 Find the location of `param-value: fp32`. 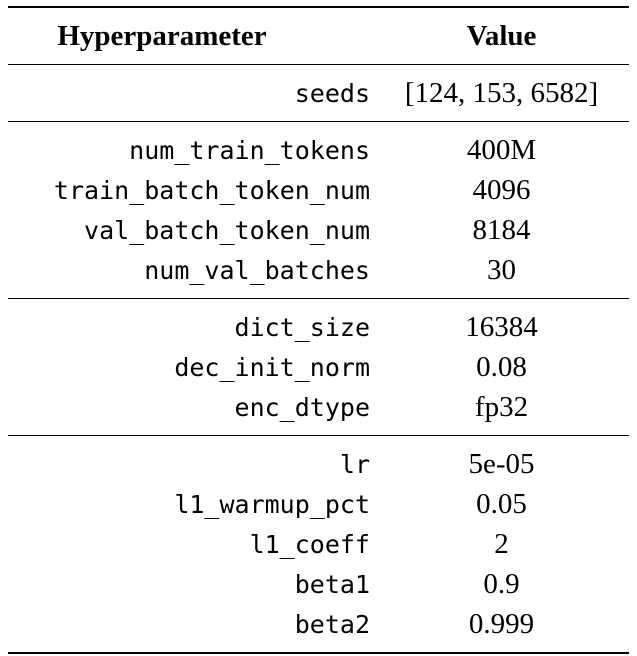

param-value: fp32 is located at coordinates (501, 406).